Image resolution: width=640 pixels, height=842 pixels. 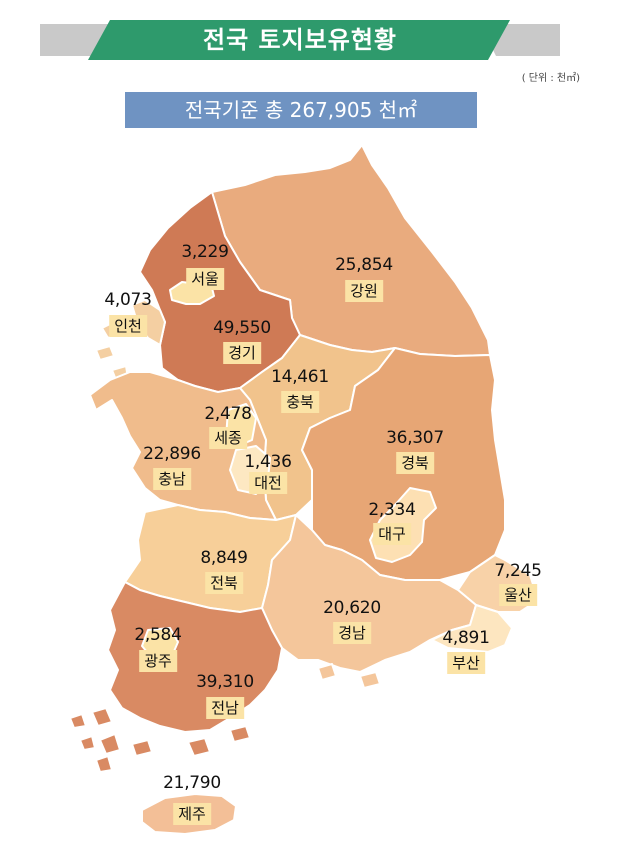 What do you see at coordinates (192, 783) in the screenshot?
I see `jeju-value: 21,790` at bounding box center [192, 783].